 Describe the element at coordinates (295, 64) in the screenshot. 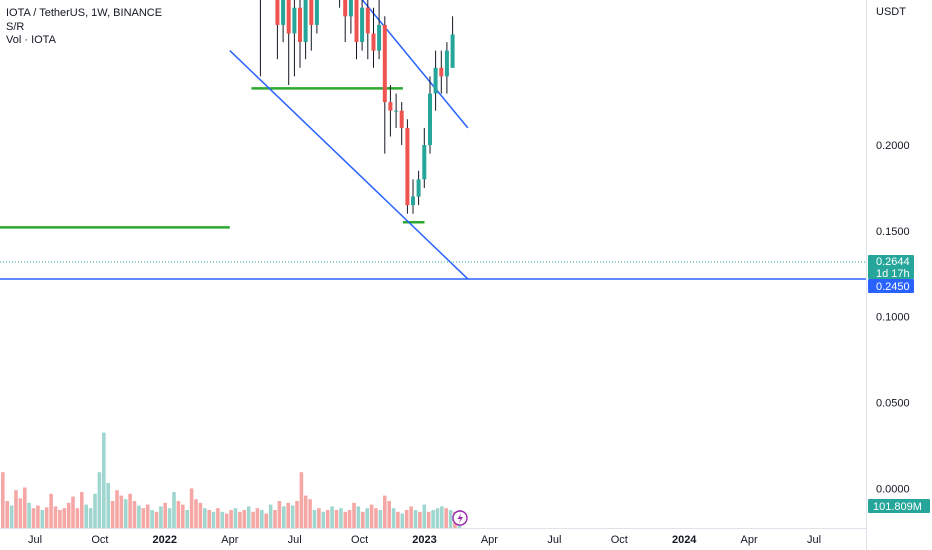

I see `trendline-upper` at that location.